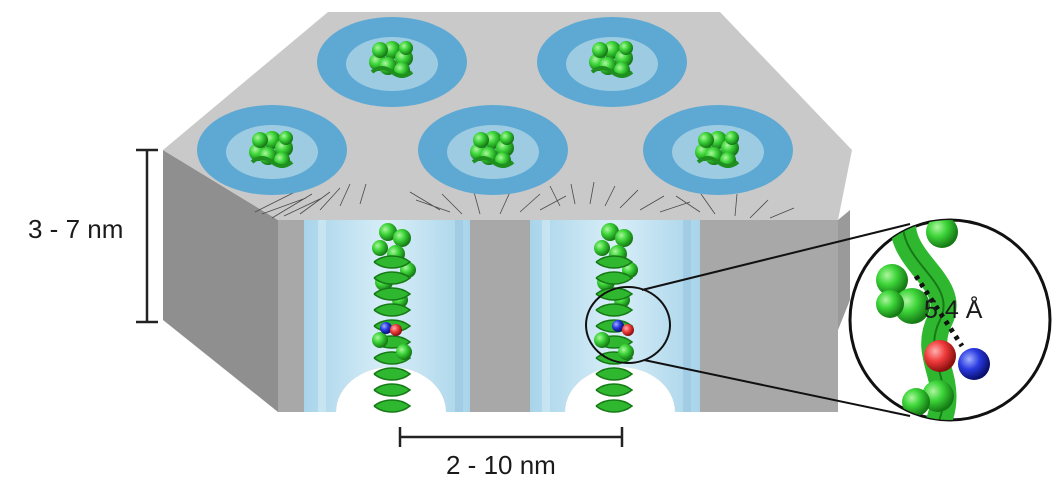  I want to click on spacing-bracket, so click(511, 437).